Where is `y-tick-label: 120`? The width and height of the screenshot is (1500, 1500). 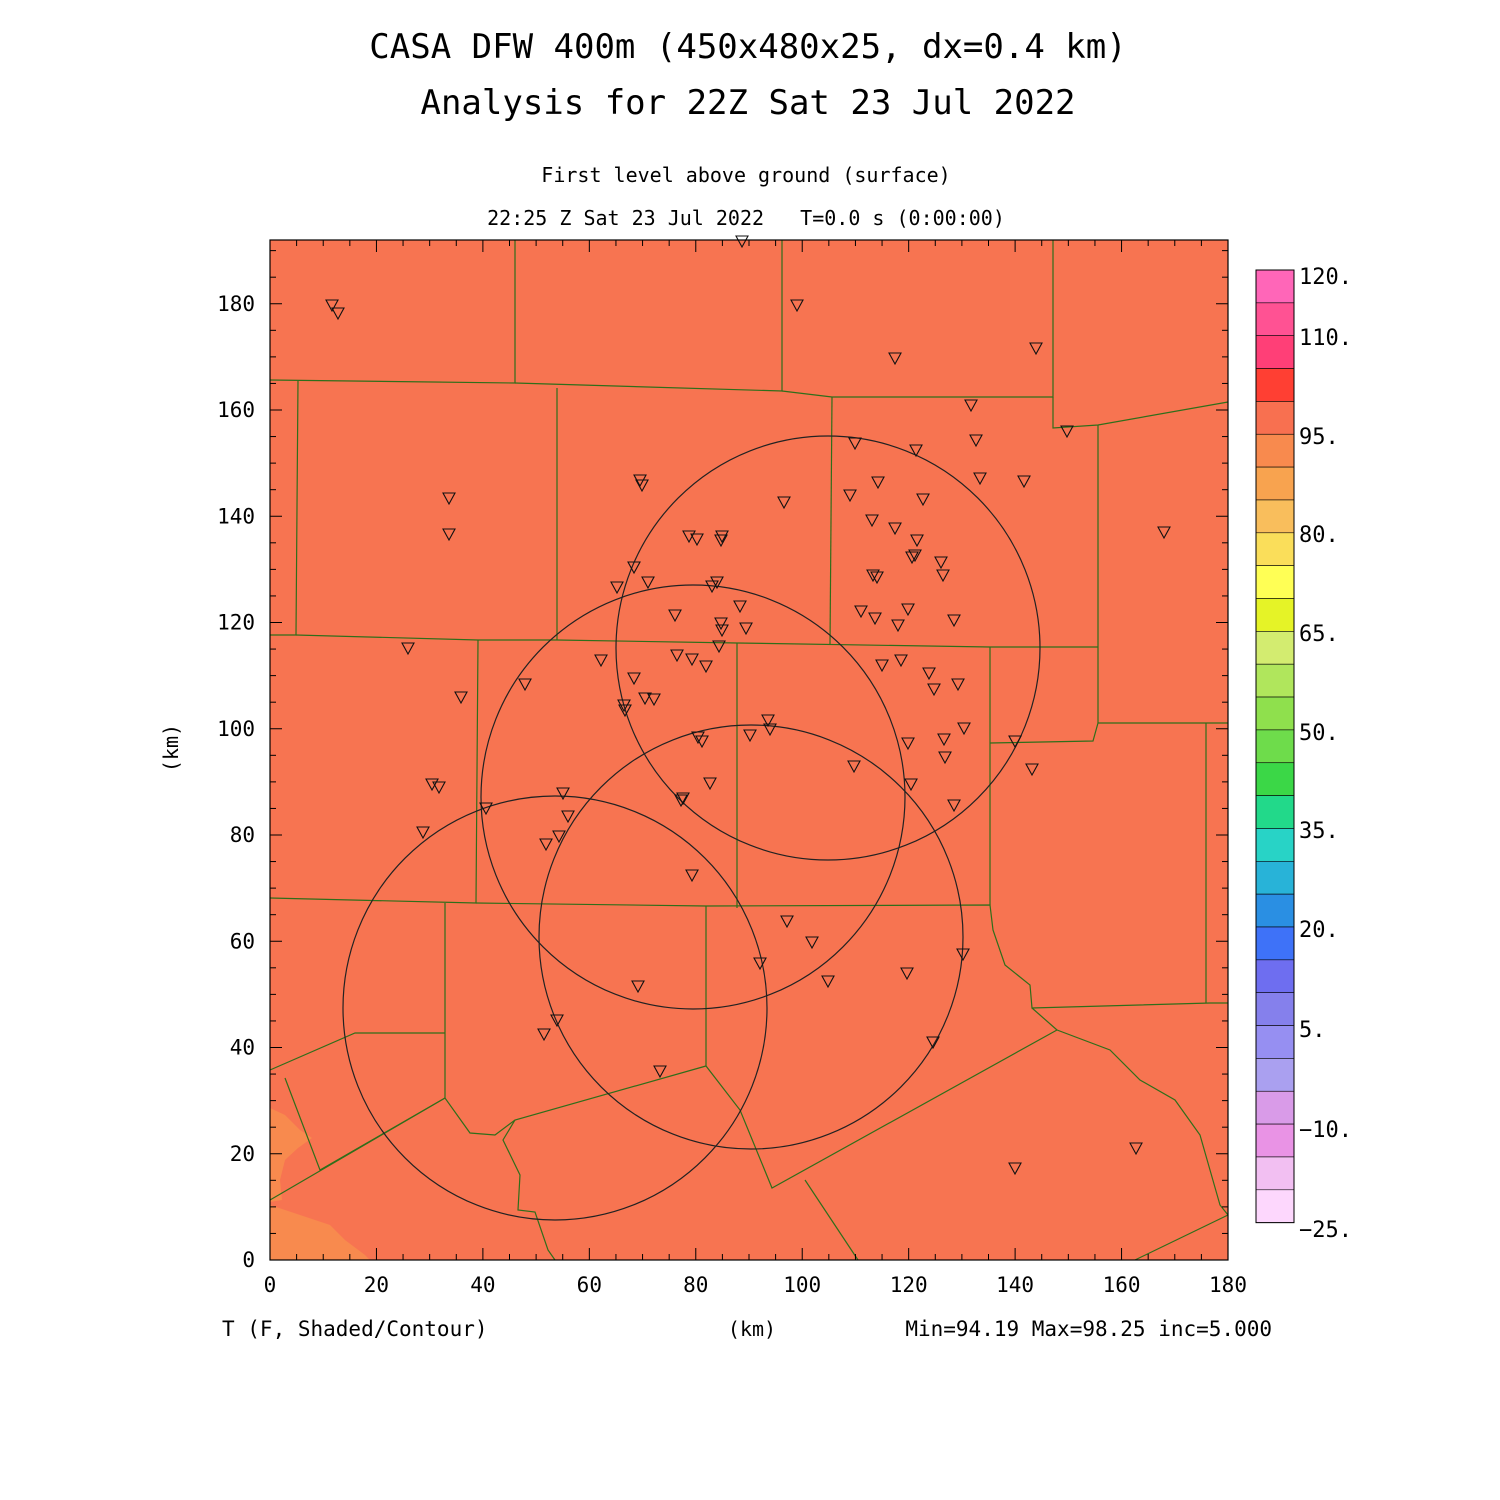 y-tick-label: 120 is located at coordinates (236, 623).